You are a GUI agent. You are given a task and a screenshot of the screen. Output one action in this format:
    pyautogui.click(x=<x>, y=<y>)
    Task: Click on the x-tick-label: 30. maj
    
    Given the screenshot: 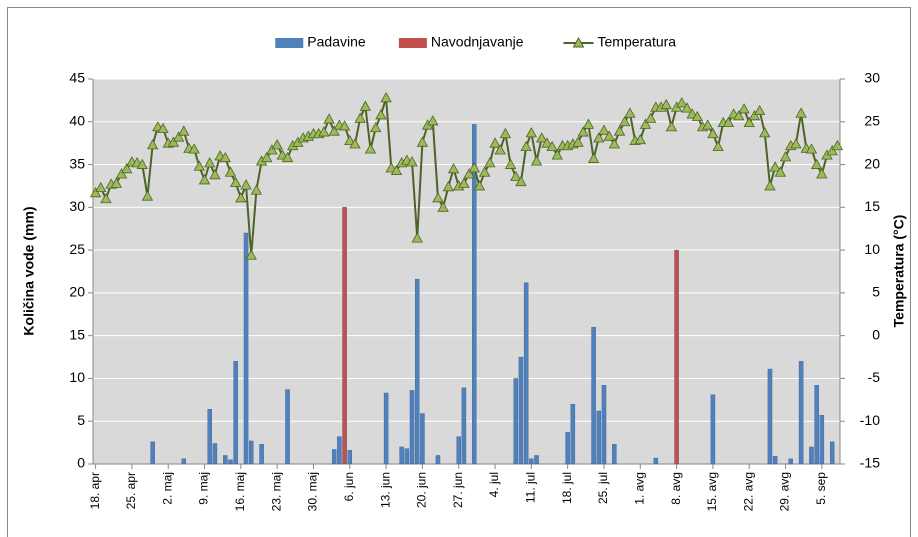 What is the action you would take?
    pyautogui.click(x=313, y=491)
    